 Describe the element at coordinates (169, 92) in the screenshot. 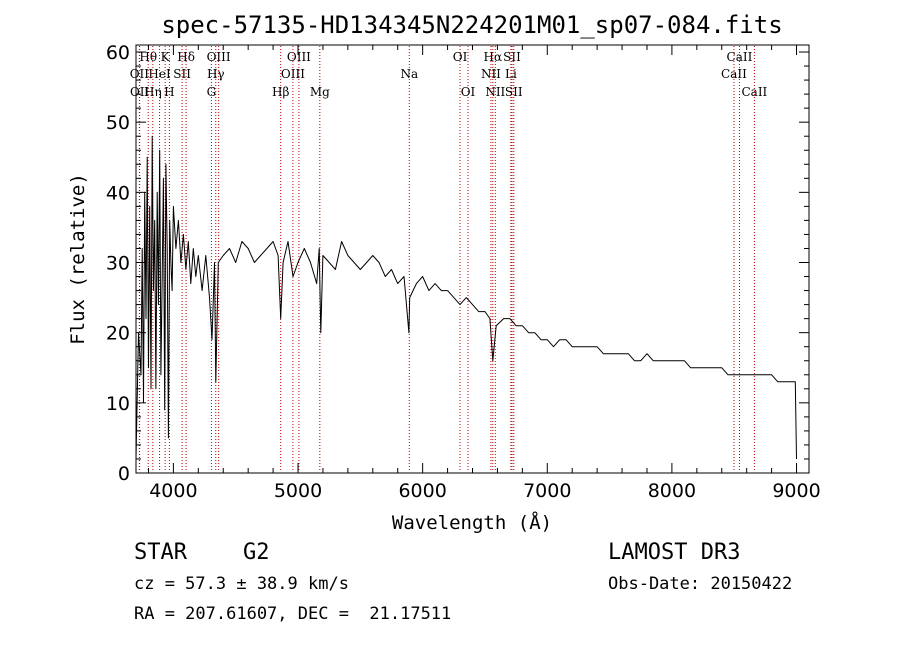

I see `spectral-line-label: H` at that location.